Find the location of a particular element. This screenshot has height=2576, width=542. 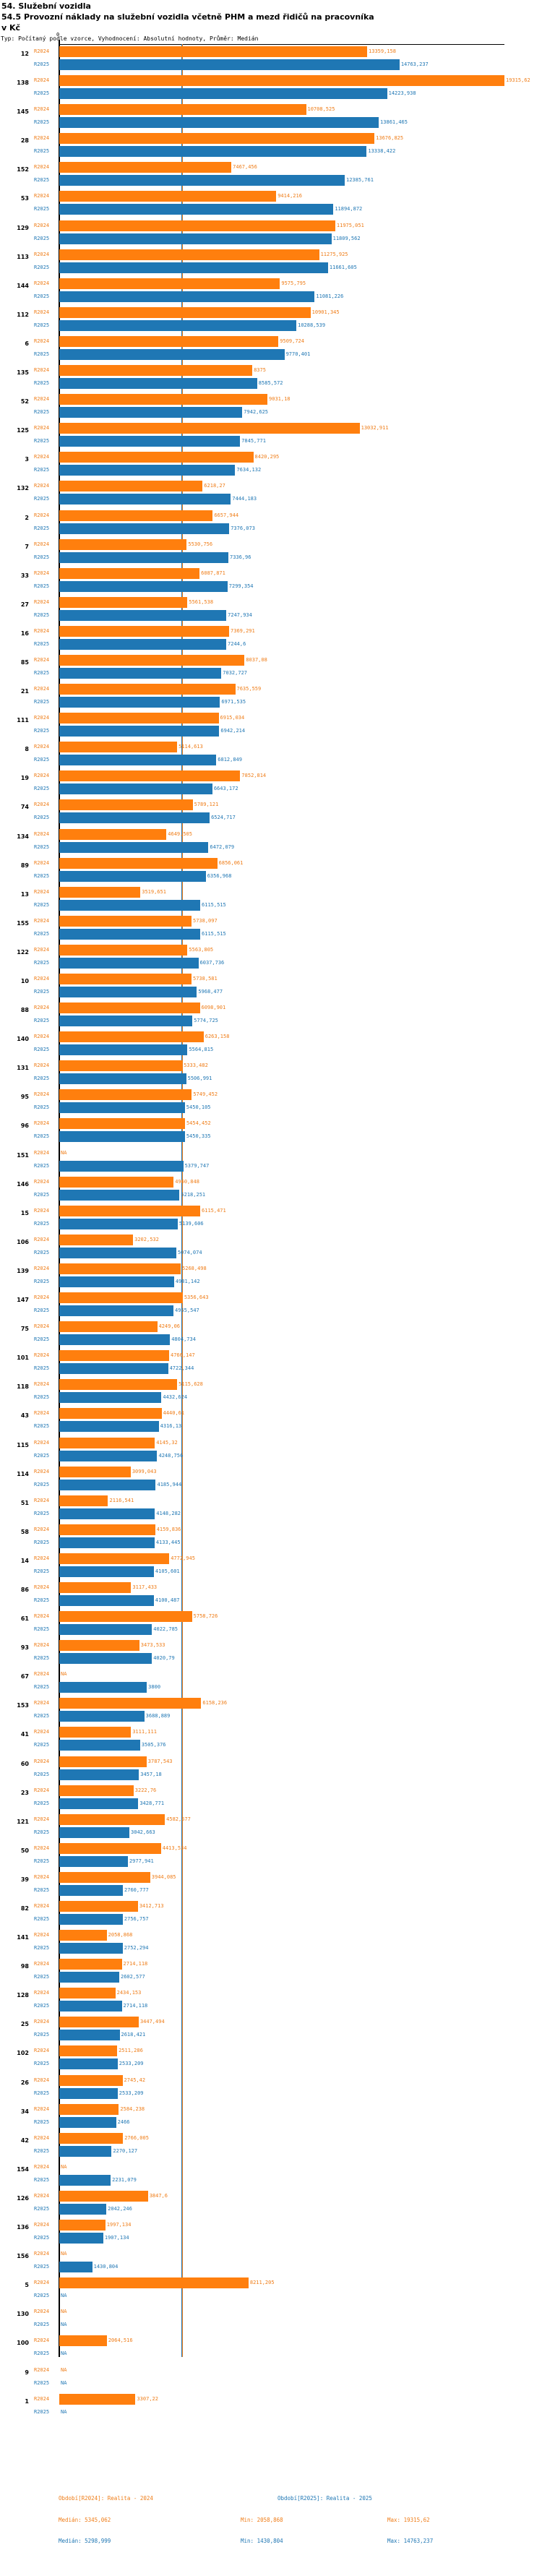

bar-value-label: 7635,559 is located at coordinates (249, 689).